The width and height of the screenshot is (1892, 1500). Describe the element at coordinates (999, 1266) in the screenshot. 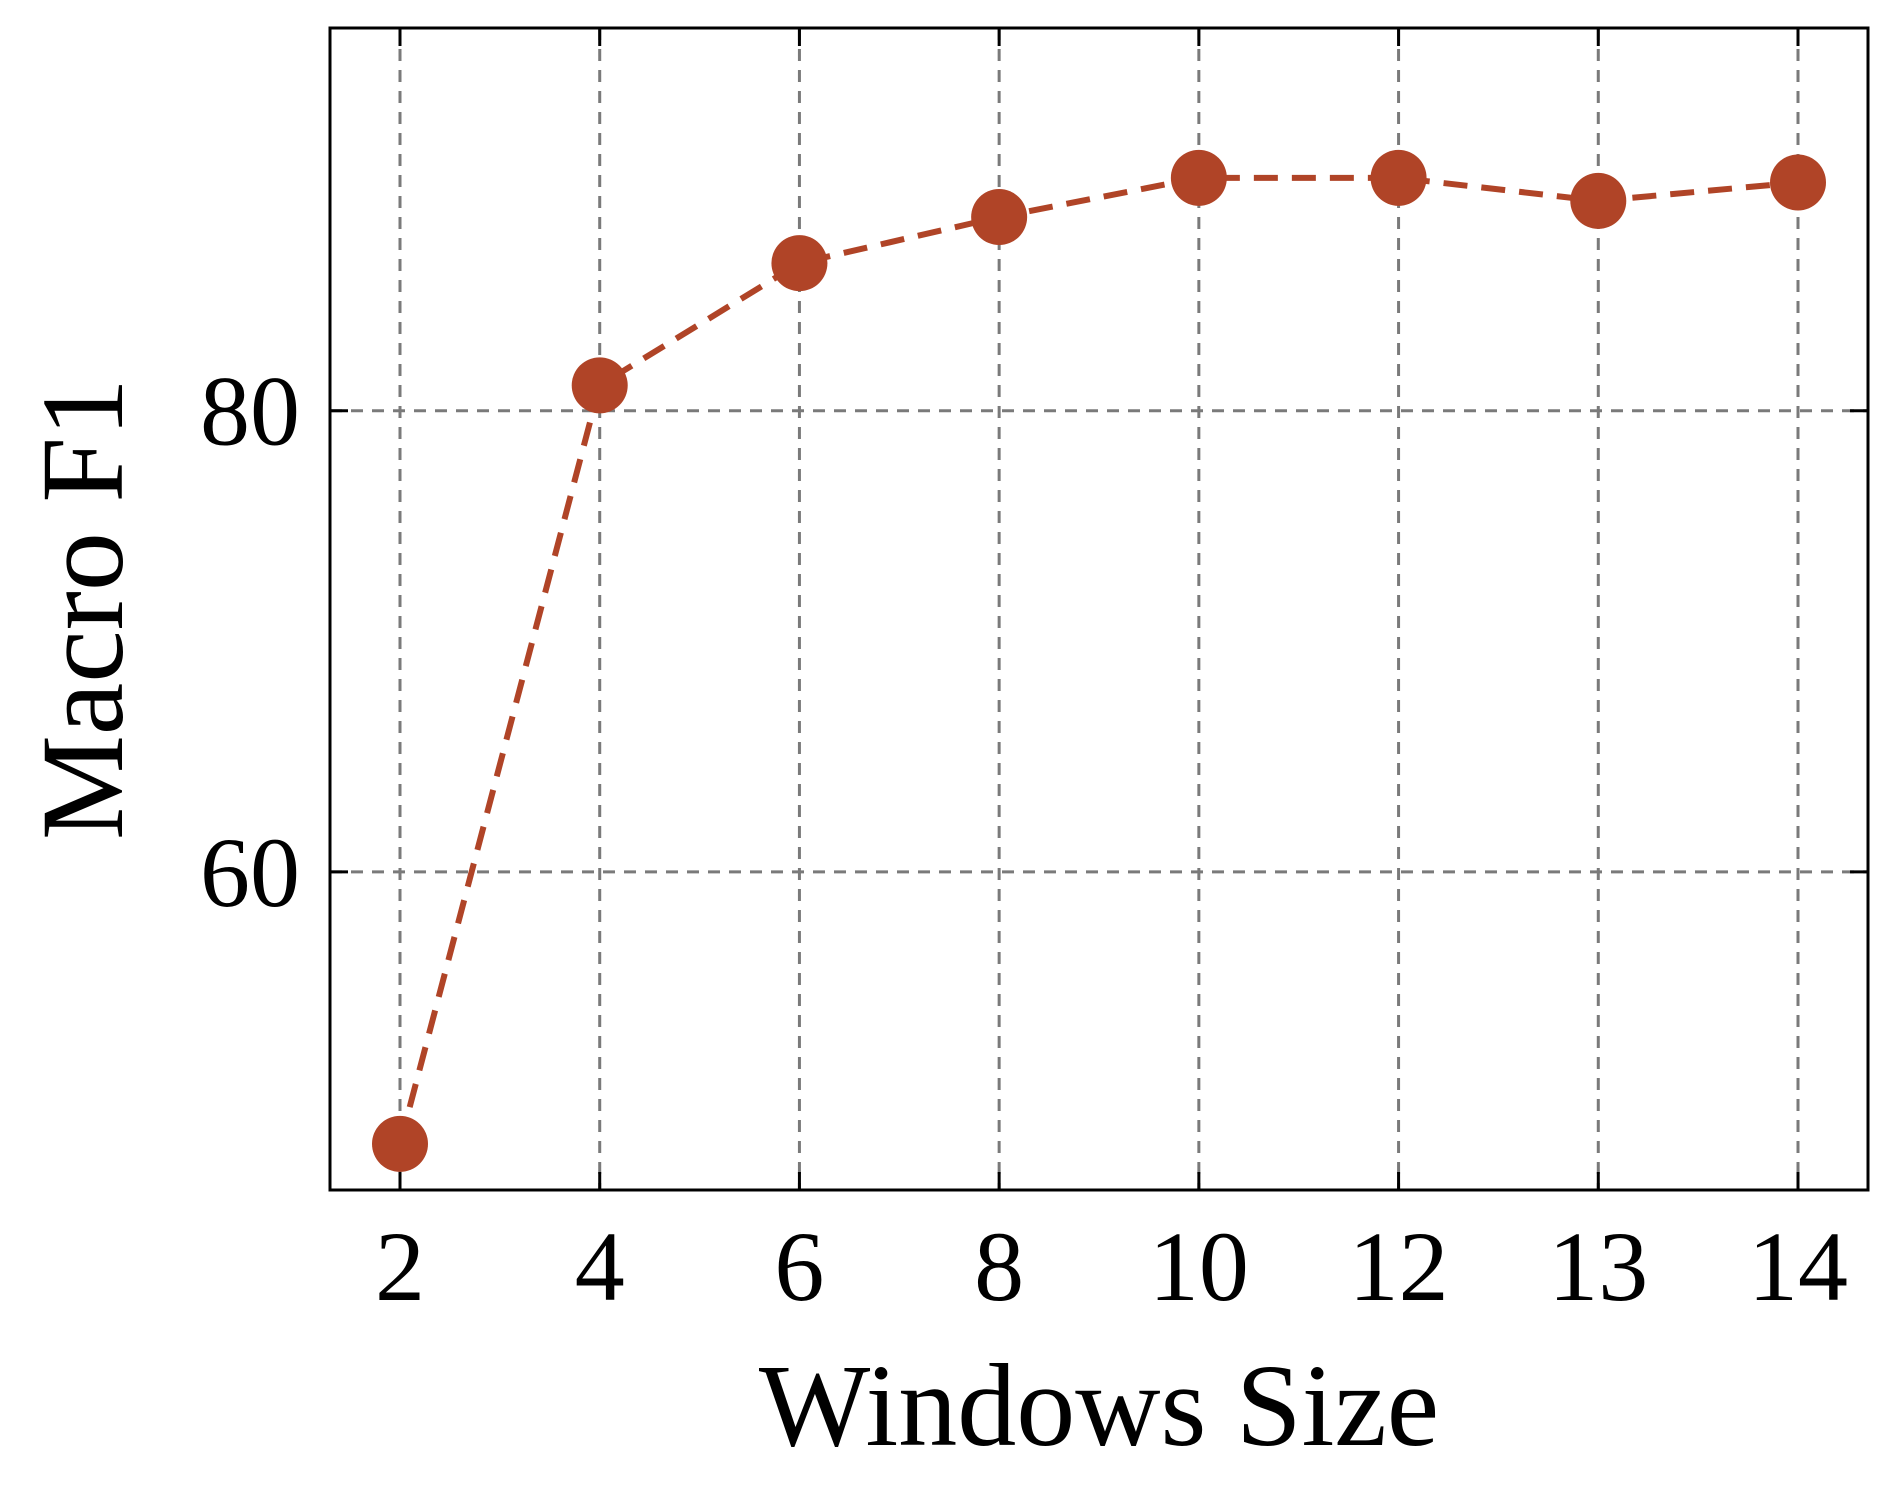

I see `x-tick-label: 8` at that location.